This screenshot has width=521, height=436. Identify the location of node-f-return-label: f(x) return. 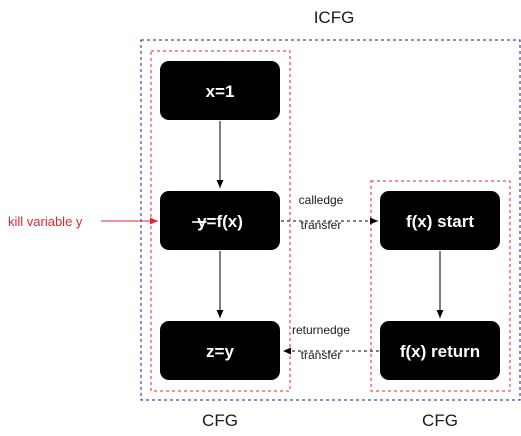
(440, 351).